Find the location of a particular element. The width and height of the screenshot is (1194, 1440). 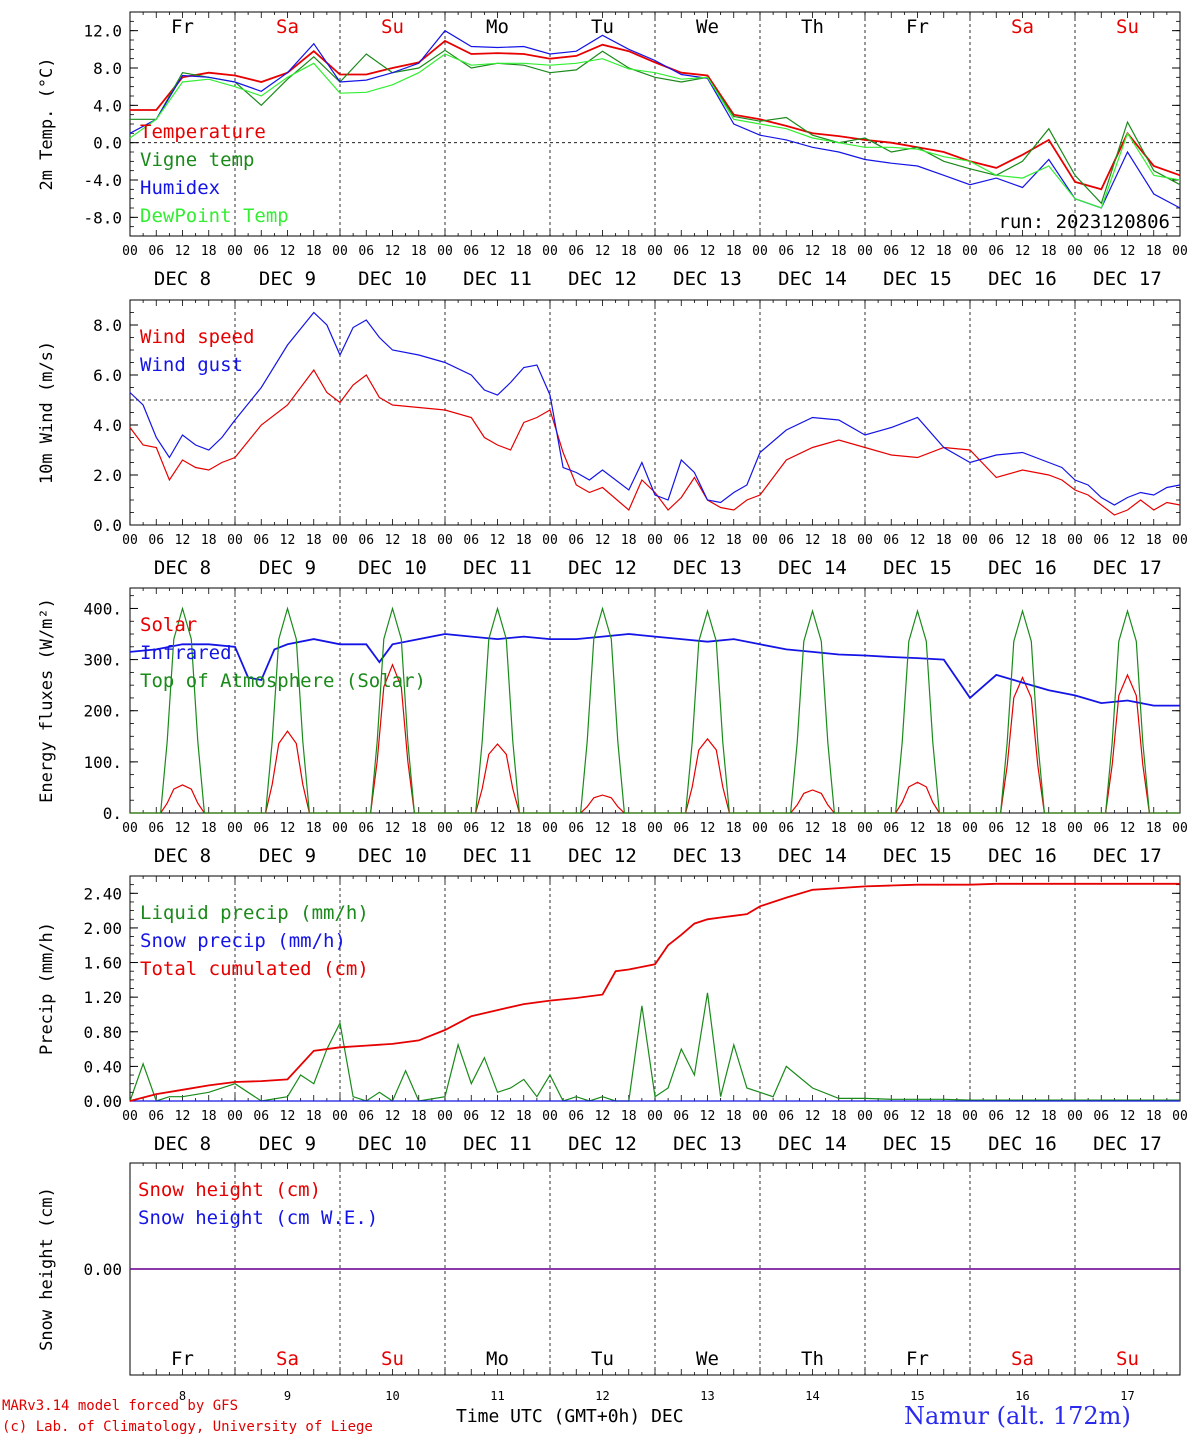

y-tick-label: -8.0 is located at coordinates (102, 217).